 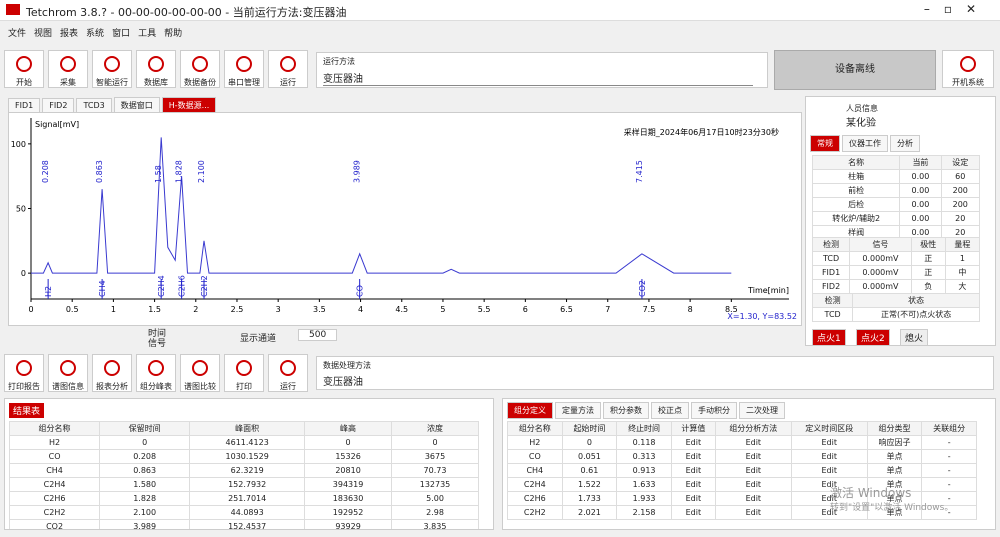 I want to click on method-label: 数据处理方法, so click(x=347, y=365).